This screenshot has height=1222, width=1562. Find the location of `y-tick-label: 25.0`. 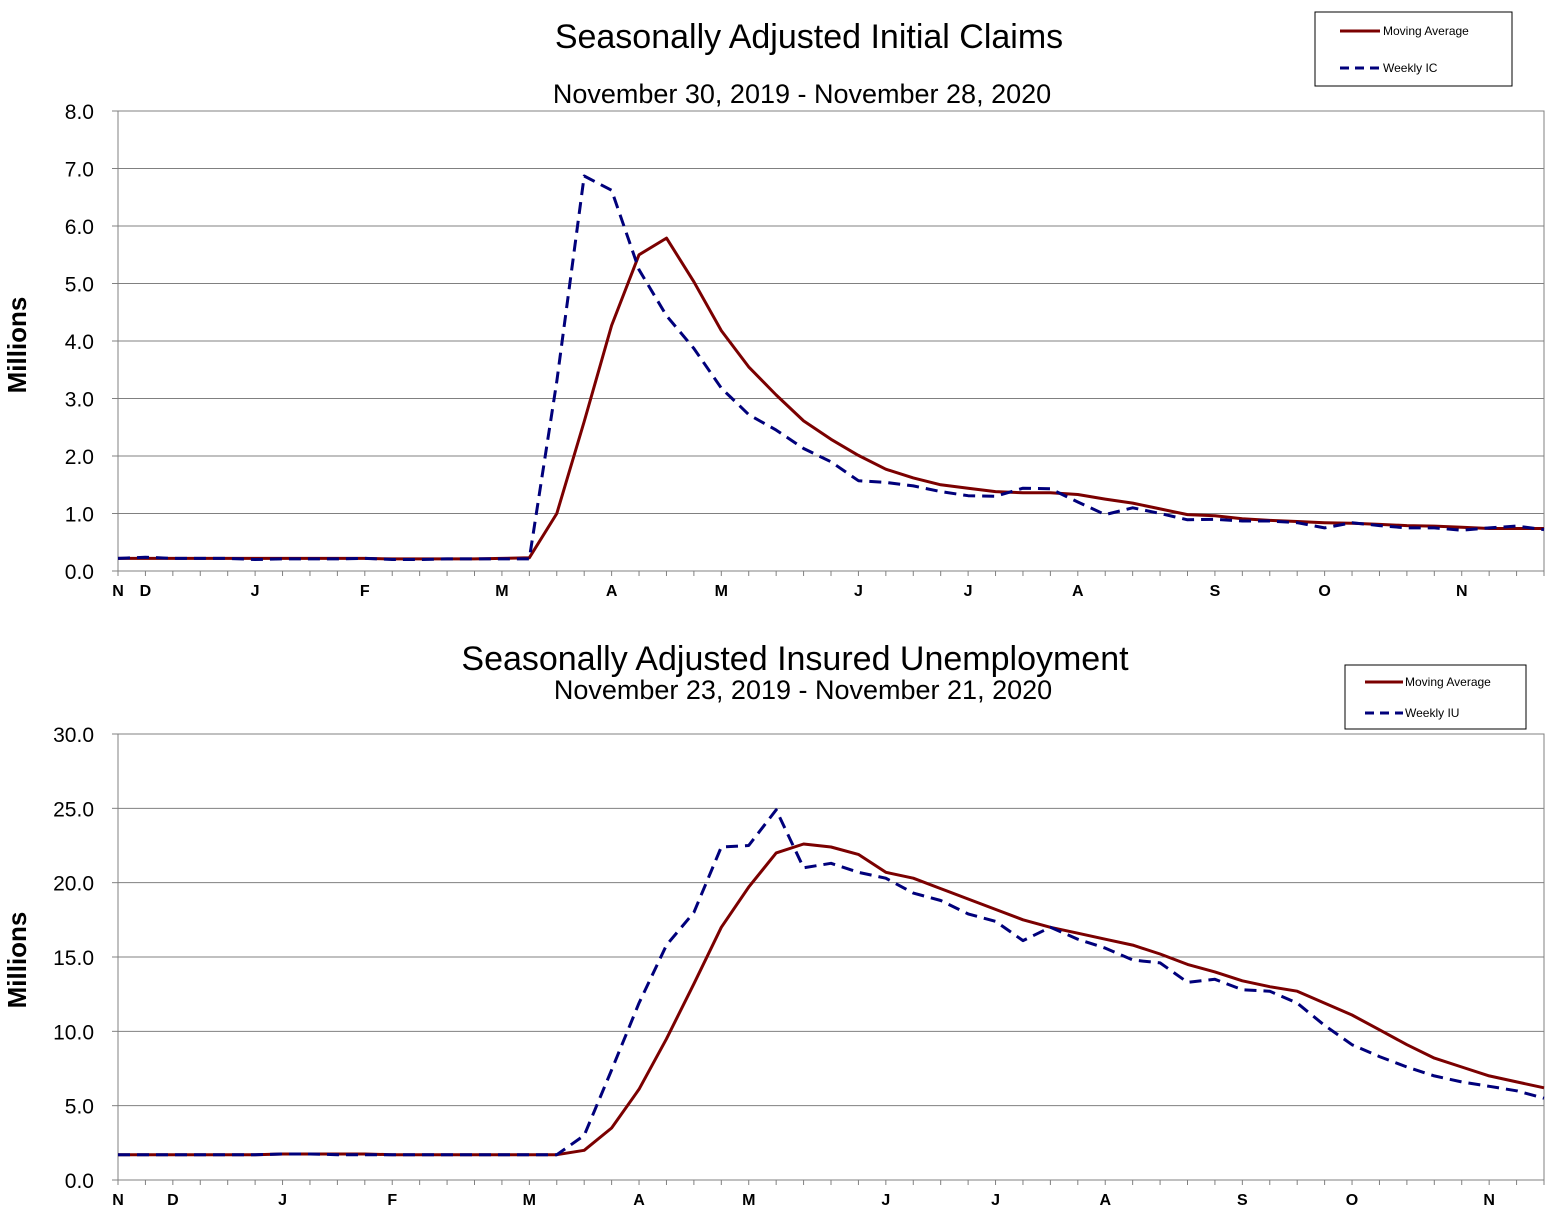

y-tick-label: 25.0 is located at coordinates (73, 809).